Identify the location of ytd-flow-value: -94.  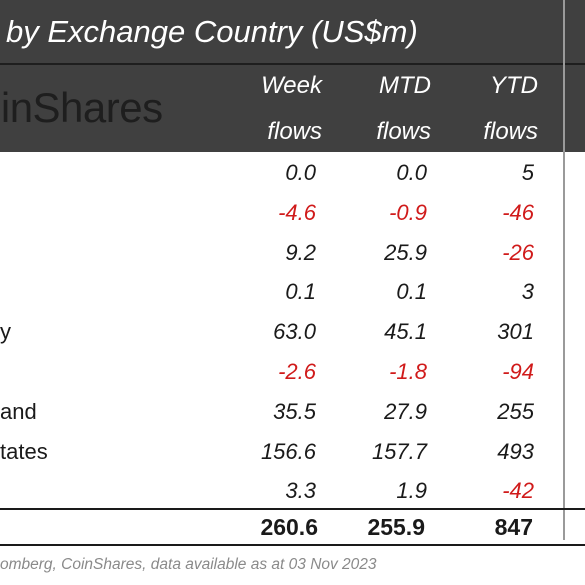
(518, 371).